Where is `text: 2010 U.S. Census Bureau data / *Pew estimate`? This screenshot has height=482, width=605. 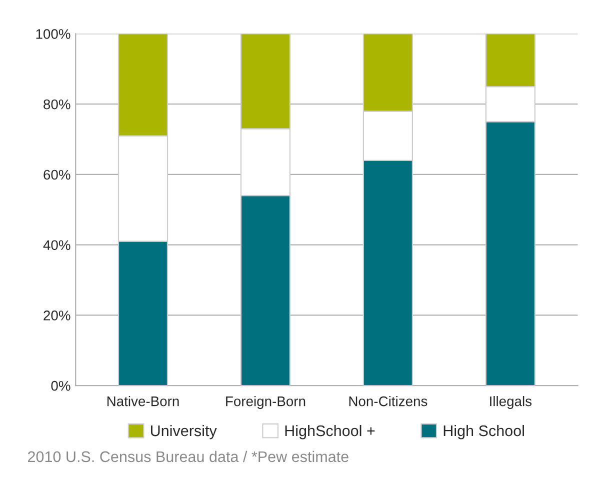
text: 2010 U.S. Census Bureau data / *Pew estimate is located at coordinates (188, 456).